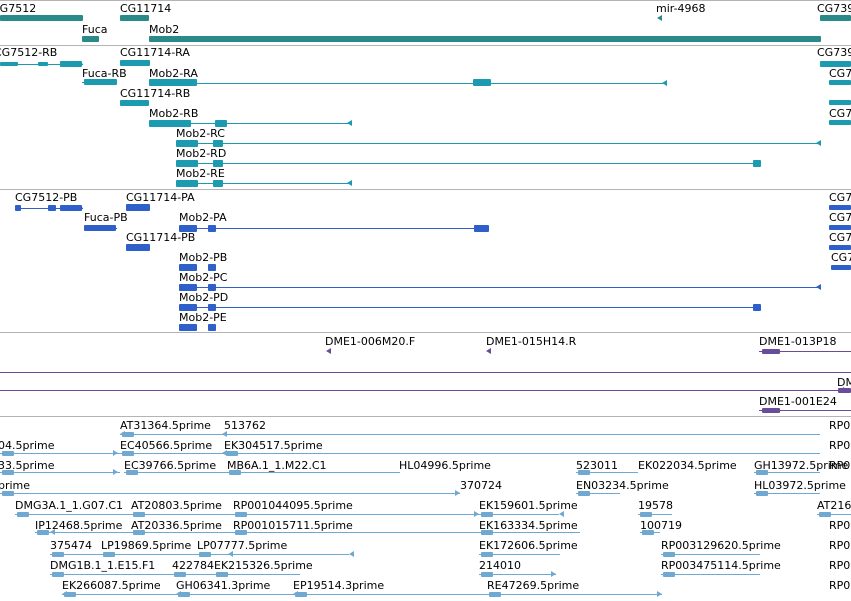 The width and height of the screenshot is (851, 601). I want to click on est-label: LP07777.5prime, so click(242, 545).